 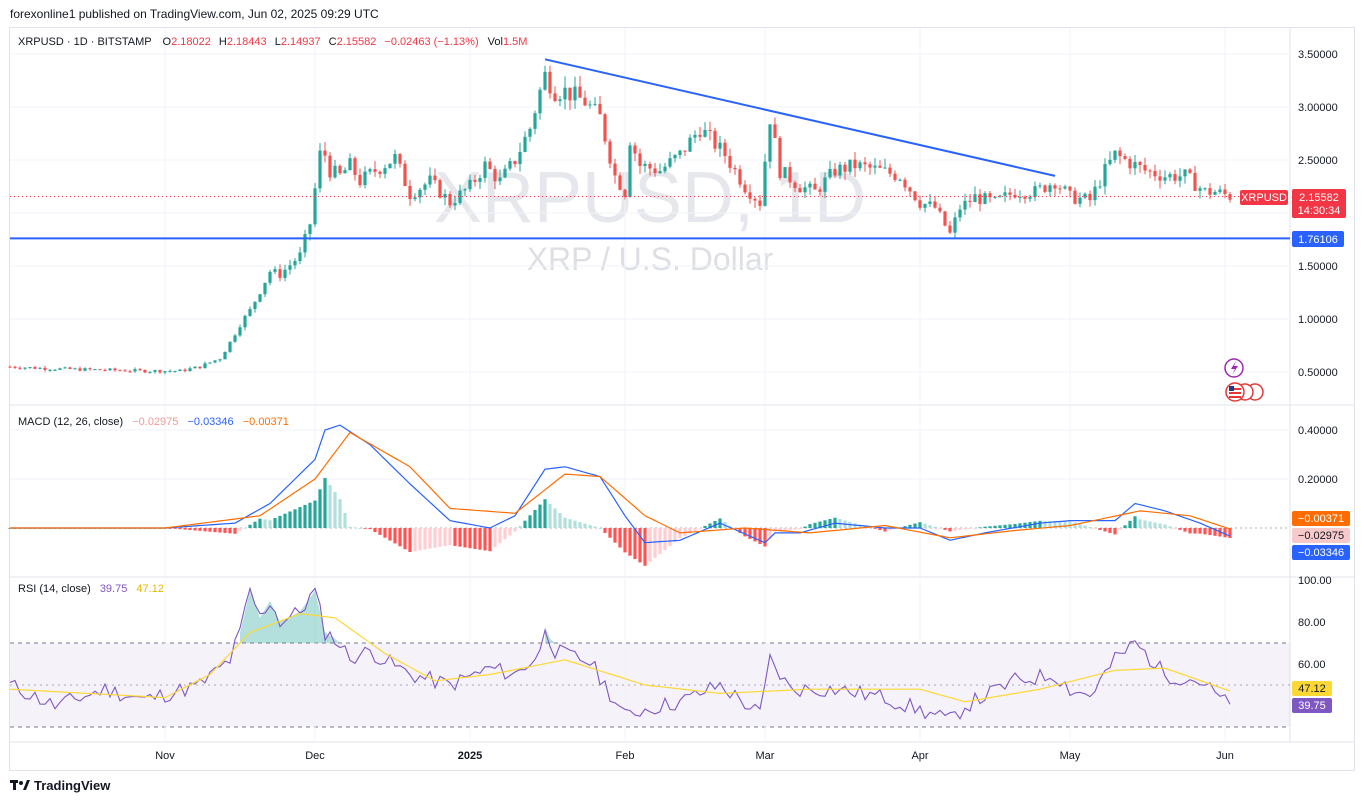 What do you see at coordinates (620, 657) in the screenshot?
I see `rsi-ma-line` at bounding box center [620, 657].